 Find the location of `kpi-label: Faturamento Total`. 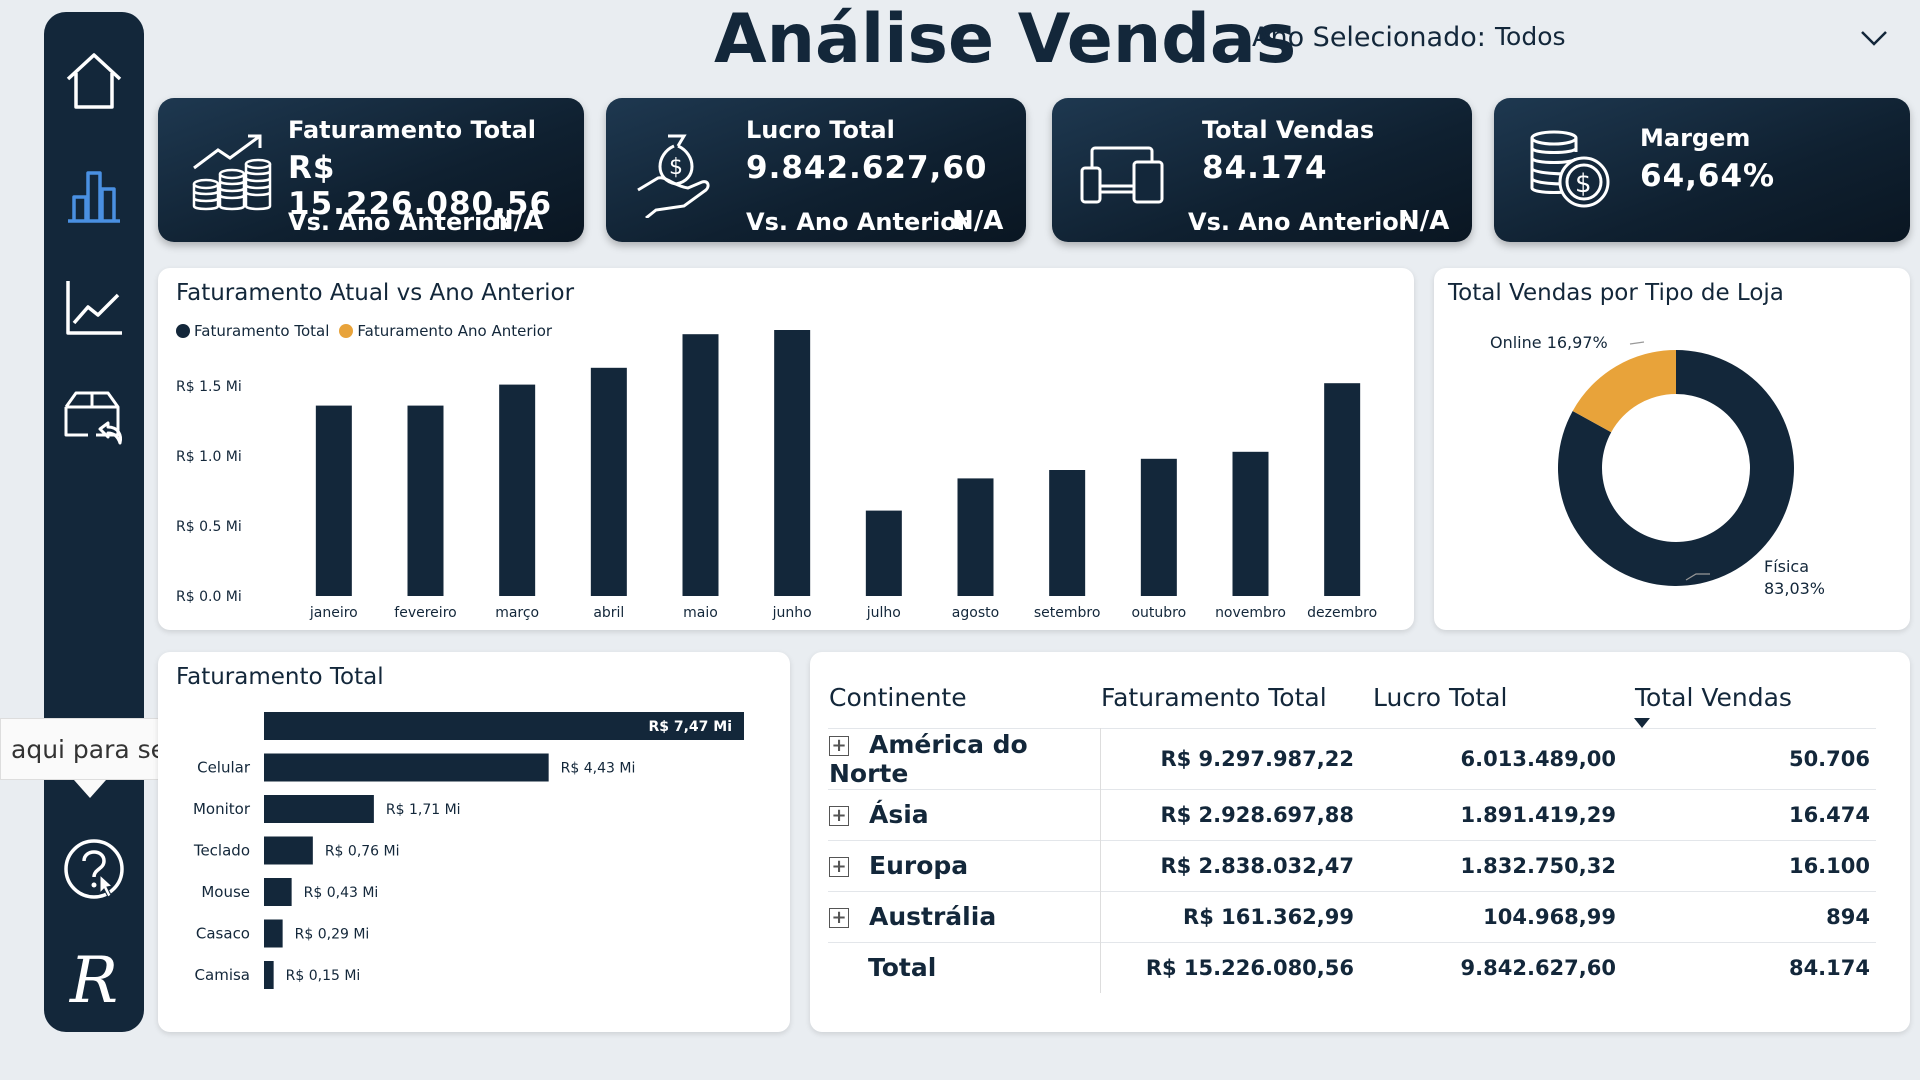

kpi-label: Faturamento Total is located at coordinates (412, 130).